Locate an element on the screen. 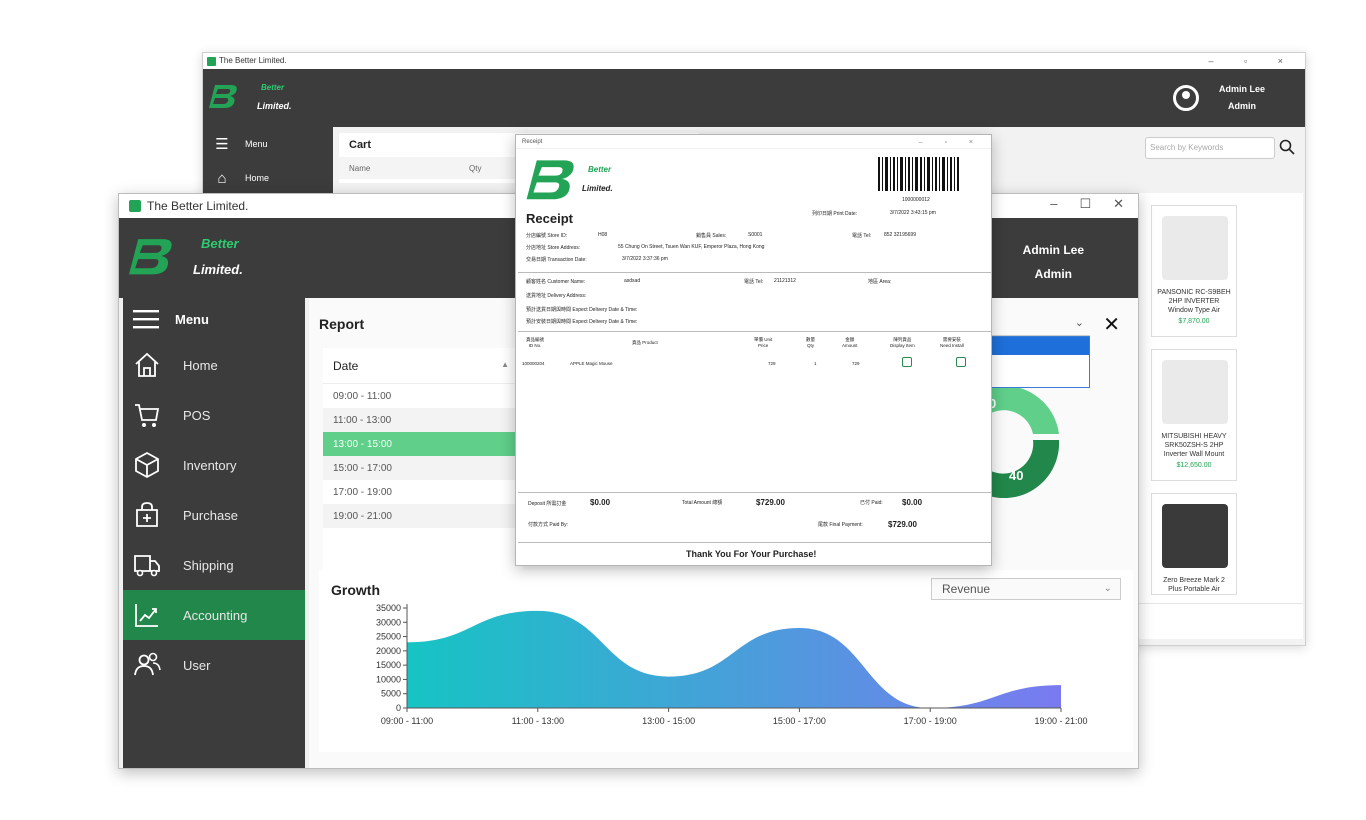  item-amount: 729 is located at coordinates (856, 363).